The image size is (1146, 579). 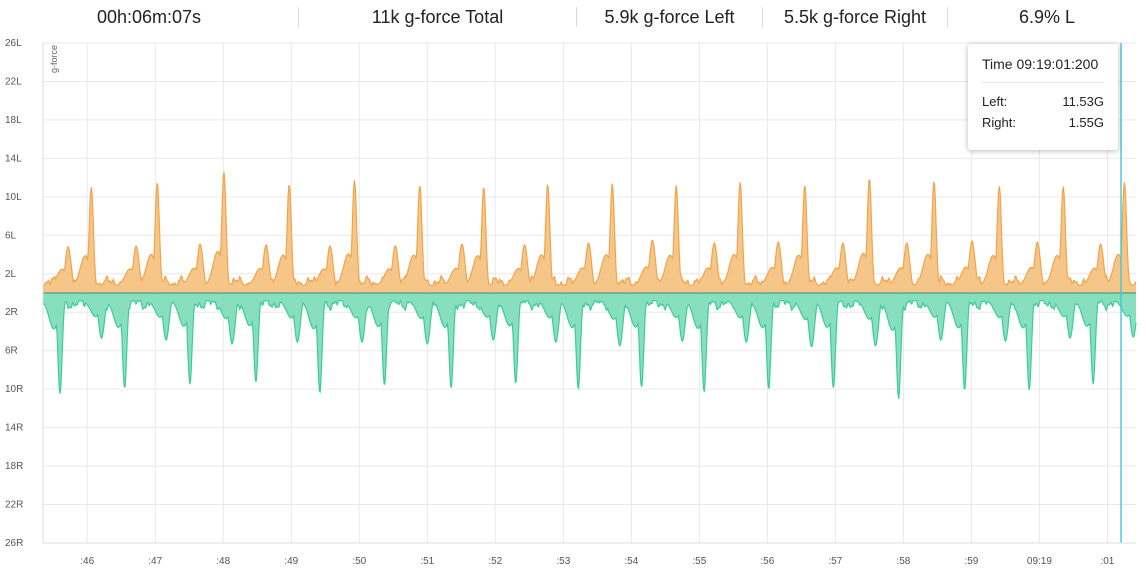 What do you see at coordinates (995, 101) in the screenshot?
I see `tooltip-left-label: Left:` at bounding box center [995, 101].